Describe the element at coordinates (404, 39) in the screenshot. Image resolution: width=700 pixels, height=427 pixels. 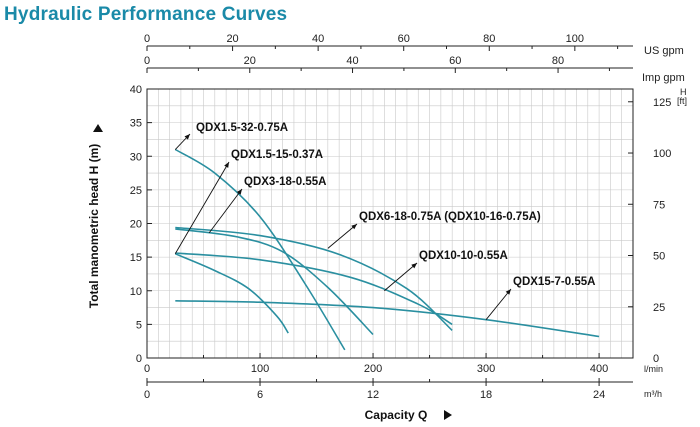
I see `x-tick-label-usgpm: 60` at that location.